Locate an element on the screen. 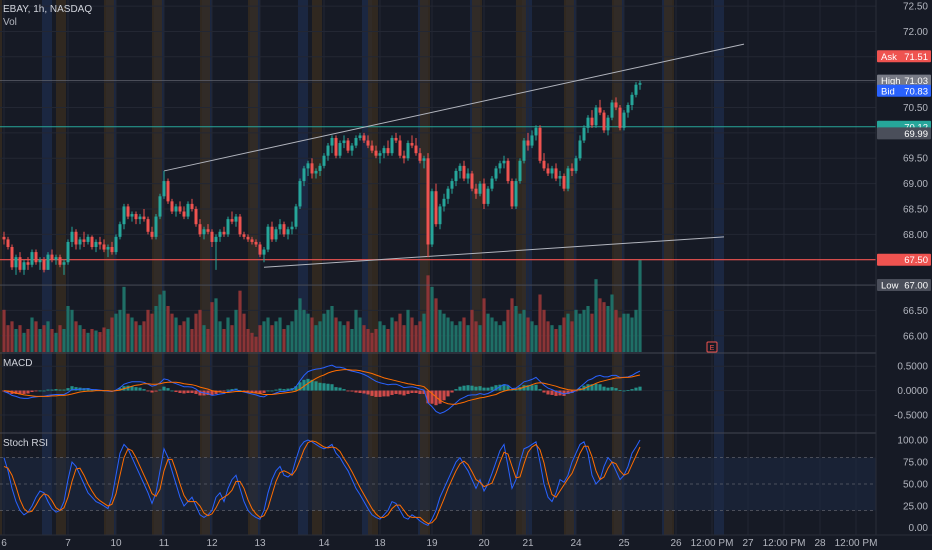 Image resolution: width=932 pixels, height=550 pixels. earnings-marker-icon is located at coordinates (712, 347).